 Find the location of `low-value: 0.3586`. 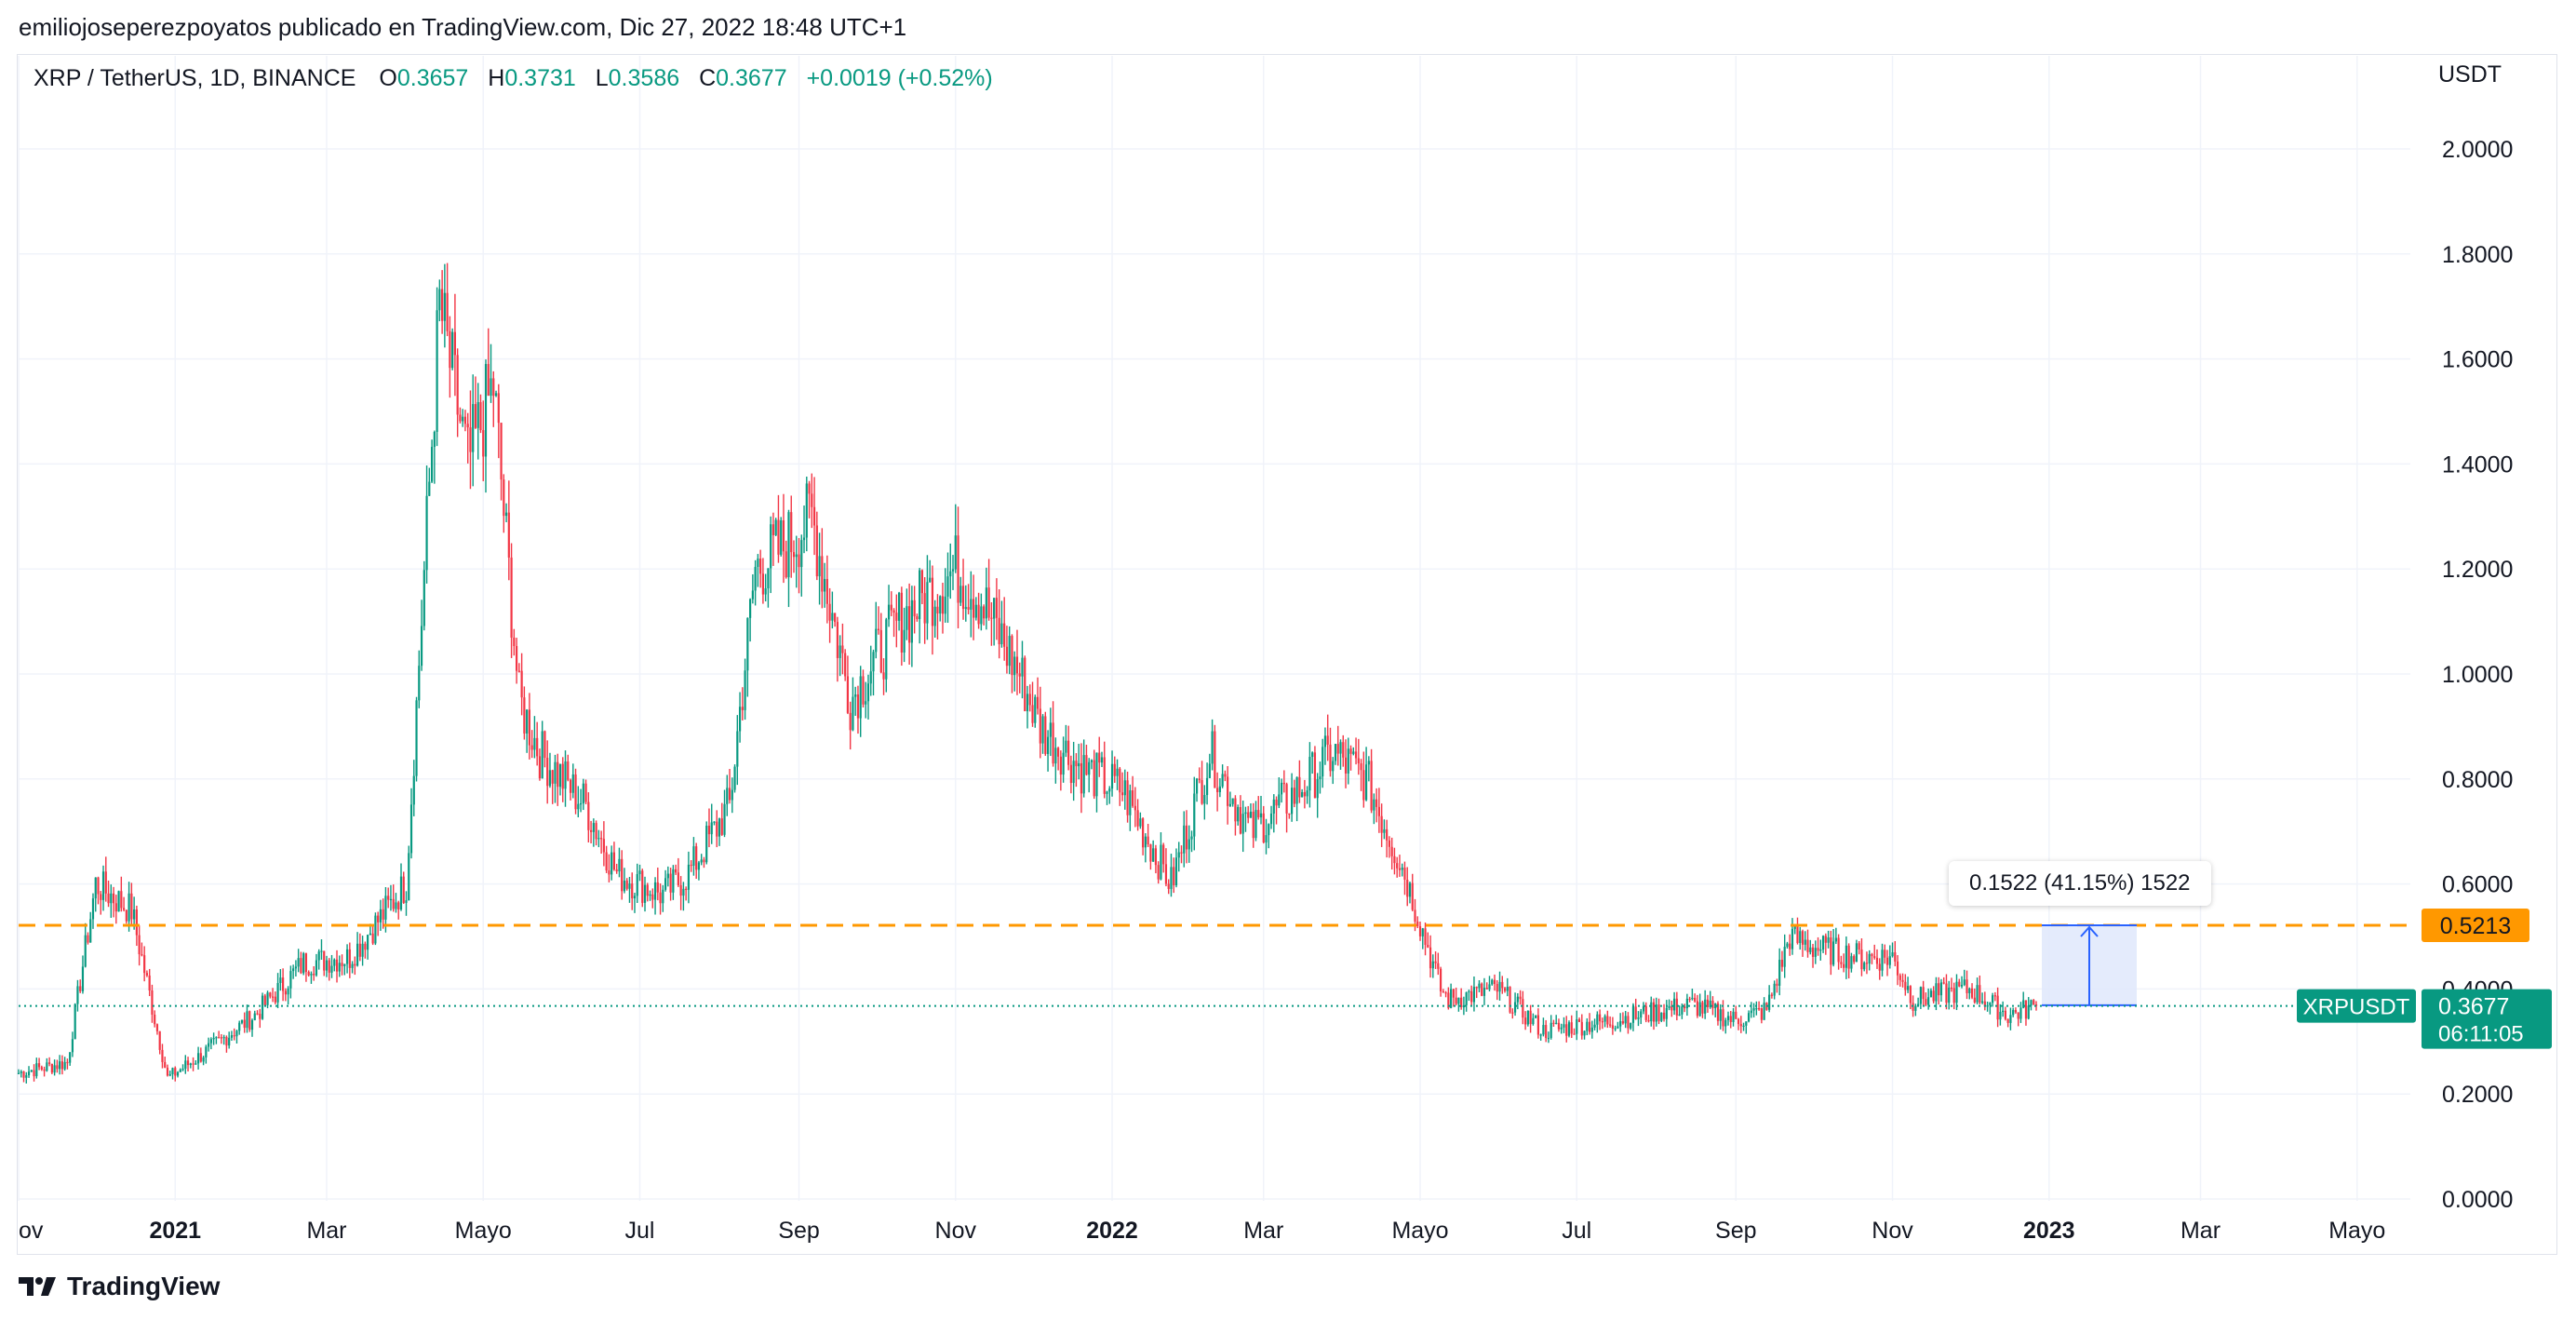

low-value: 0.3586 is located at coordinates (644, 78).